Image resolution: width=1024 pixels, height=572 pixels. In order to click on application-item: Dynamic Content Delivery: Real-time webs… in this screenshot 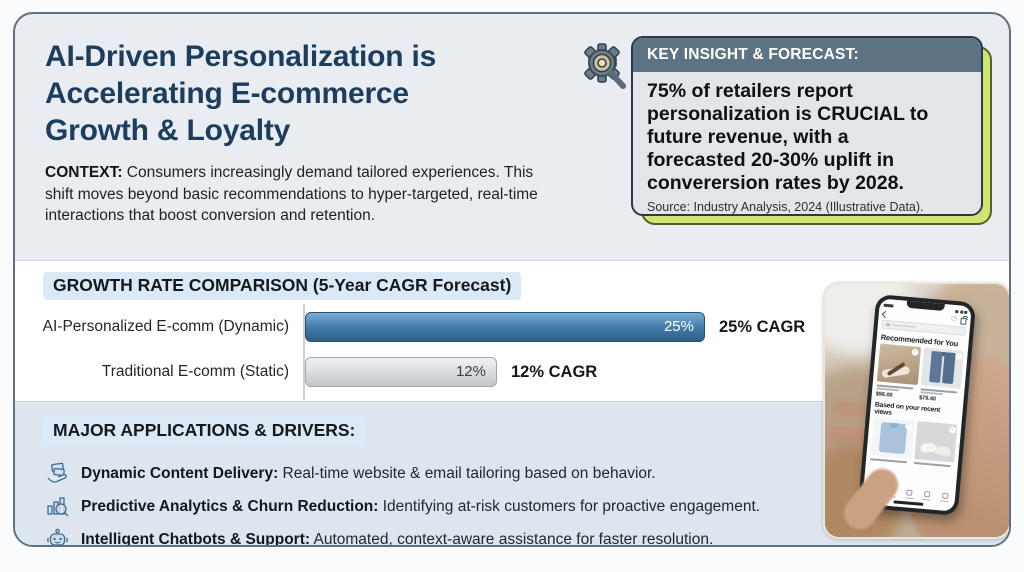, I will do `click(350, 473)`.